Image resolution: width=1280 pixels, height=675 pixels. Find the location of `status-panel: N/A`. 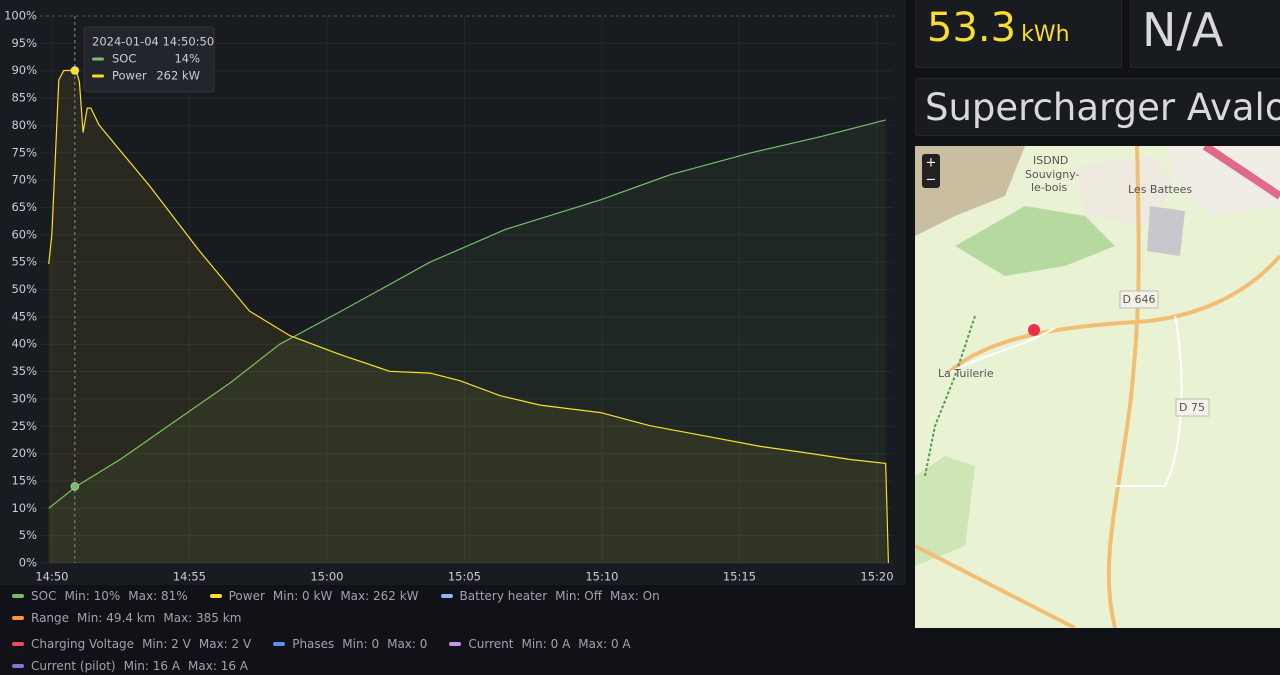

status-panel: N/A is located at coordinates (1205, 34).